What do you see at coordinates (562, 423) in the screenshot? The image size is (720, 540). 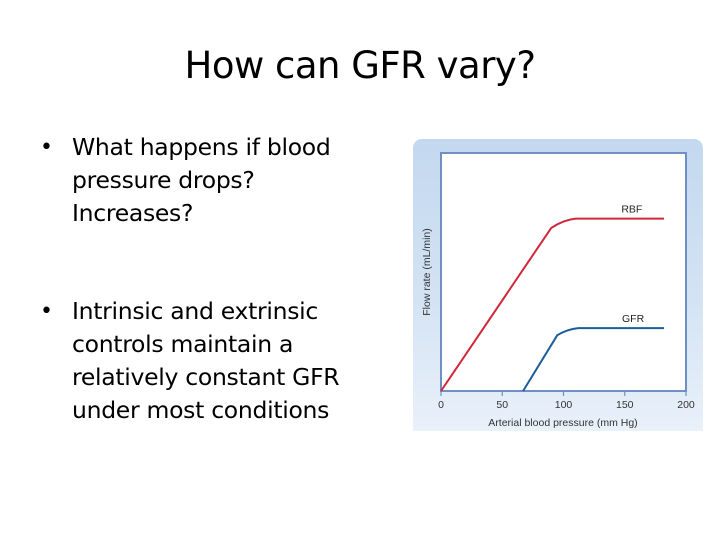 I see `x-axis-label: Arterial blood pressure (mm Hg)` at bounding box center [562, 423].